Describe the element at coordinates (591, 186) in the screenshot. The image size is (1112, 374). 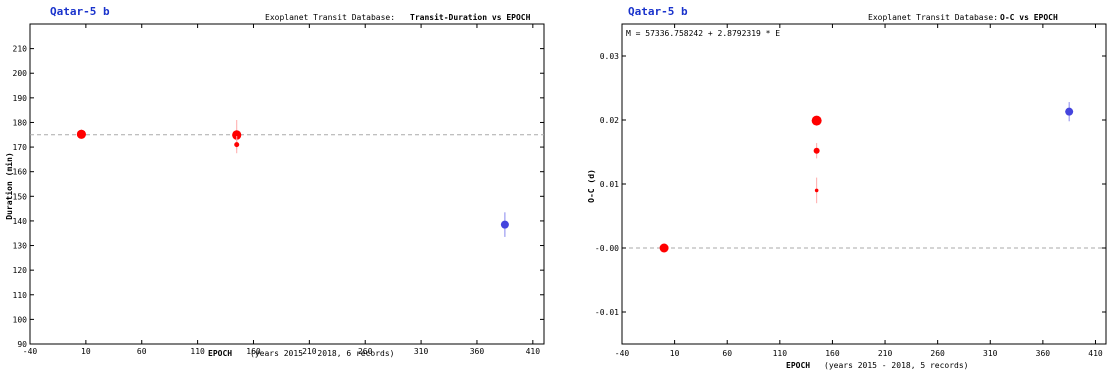
I see `y-axis-label: O-C (d)` at that location.